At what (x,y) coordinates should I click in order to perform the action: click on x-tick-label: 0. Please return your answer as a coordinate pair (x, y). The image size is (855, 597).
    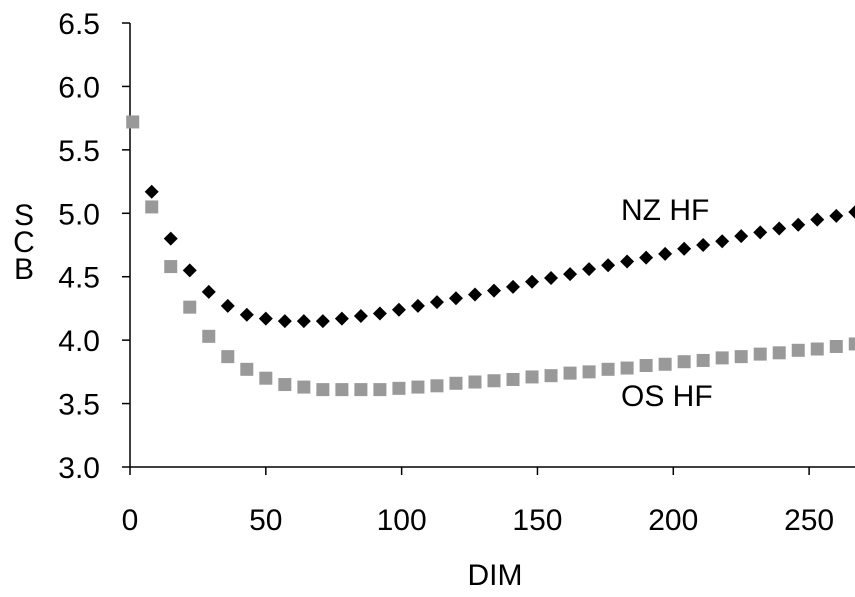
    Looking at the image, I should click on (130, 520).